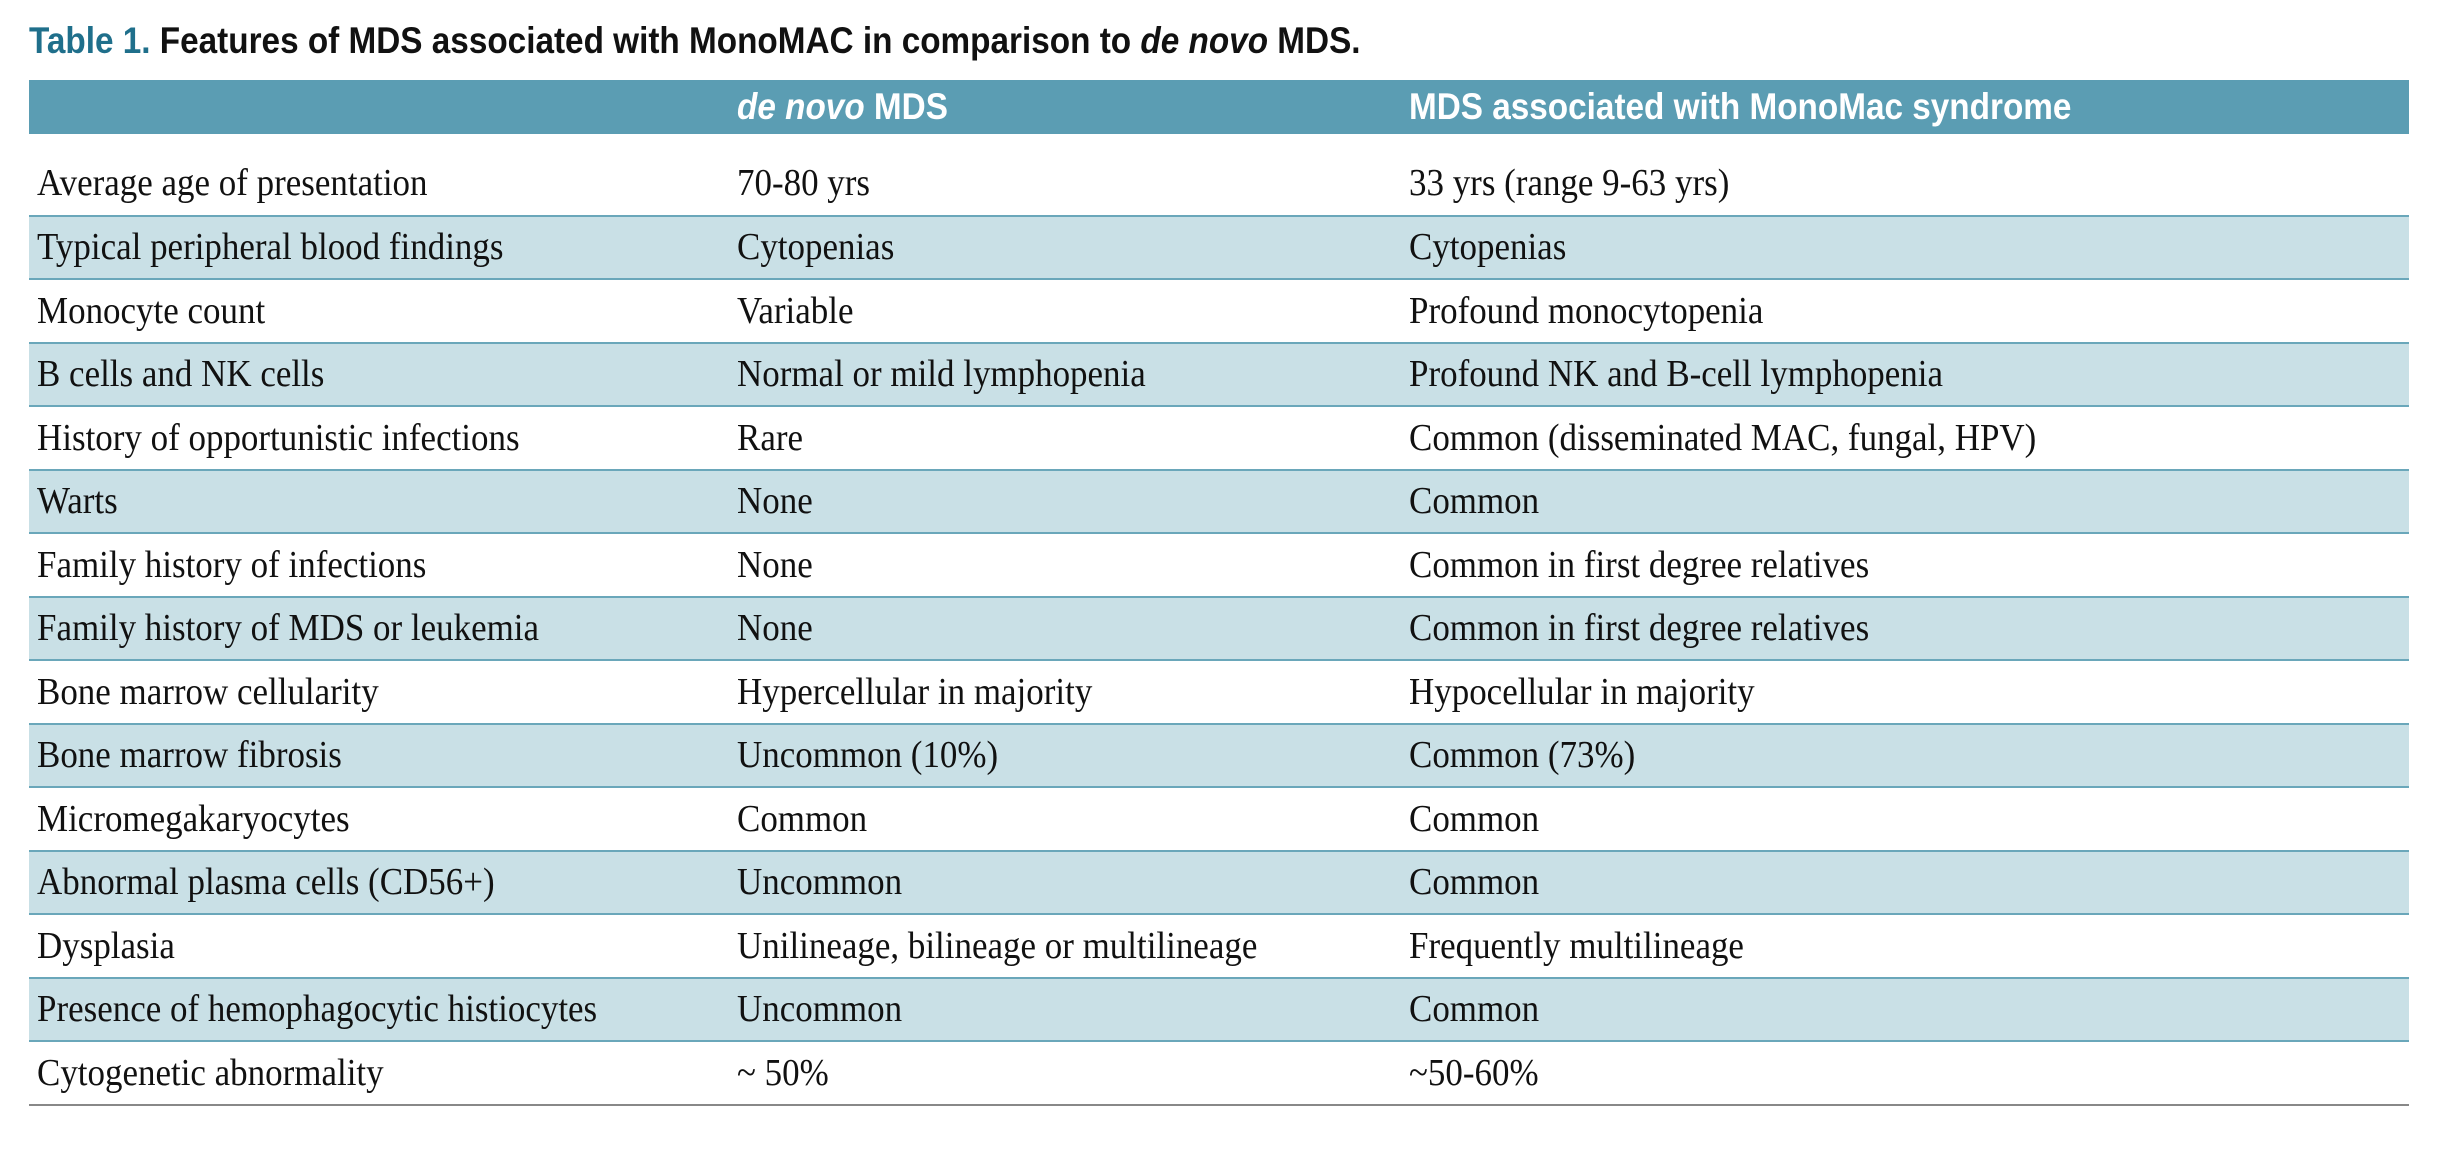 This screenshot has height=1154, width=2438. Describe the element at coordinates (208, 691) in the screenshot. I see `cell-feature-text: Bone marrow cellularity` at that location.